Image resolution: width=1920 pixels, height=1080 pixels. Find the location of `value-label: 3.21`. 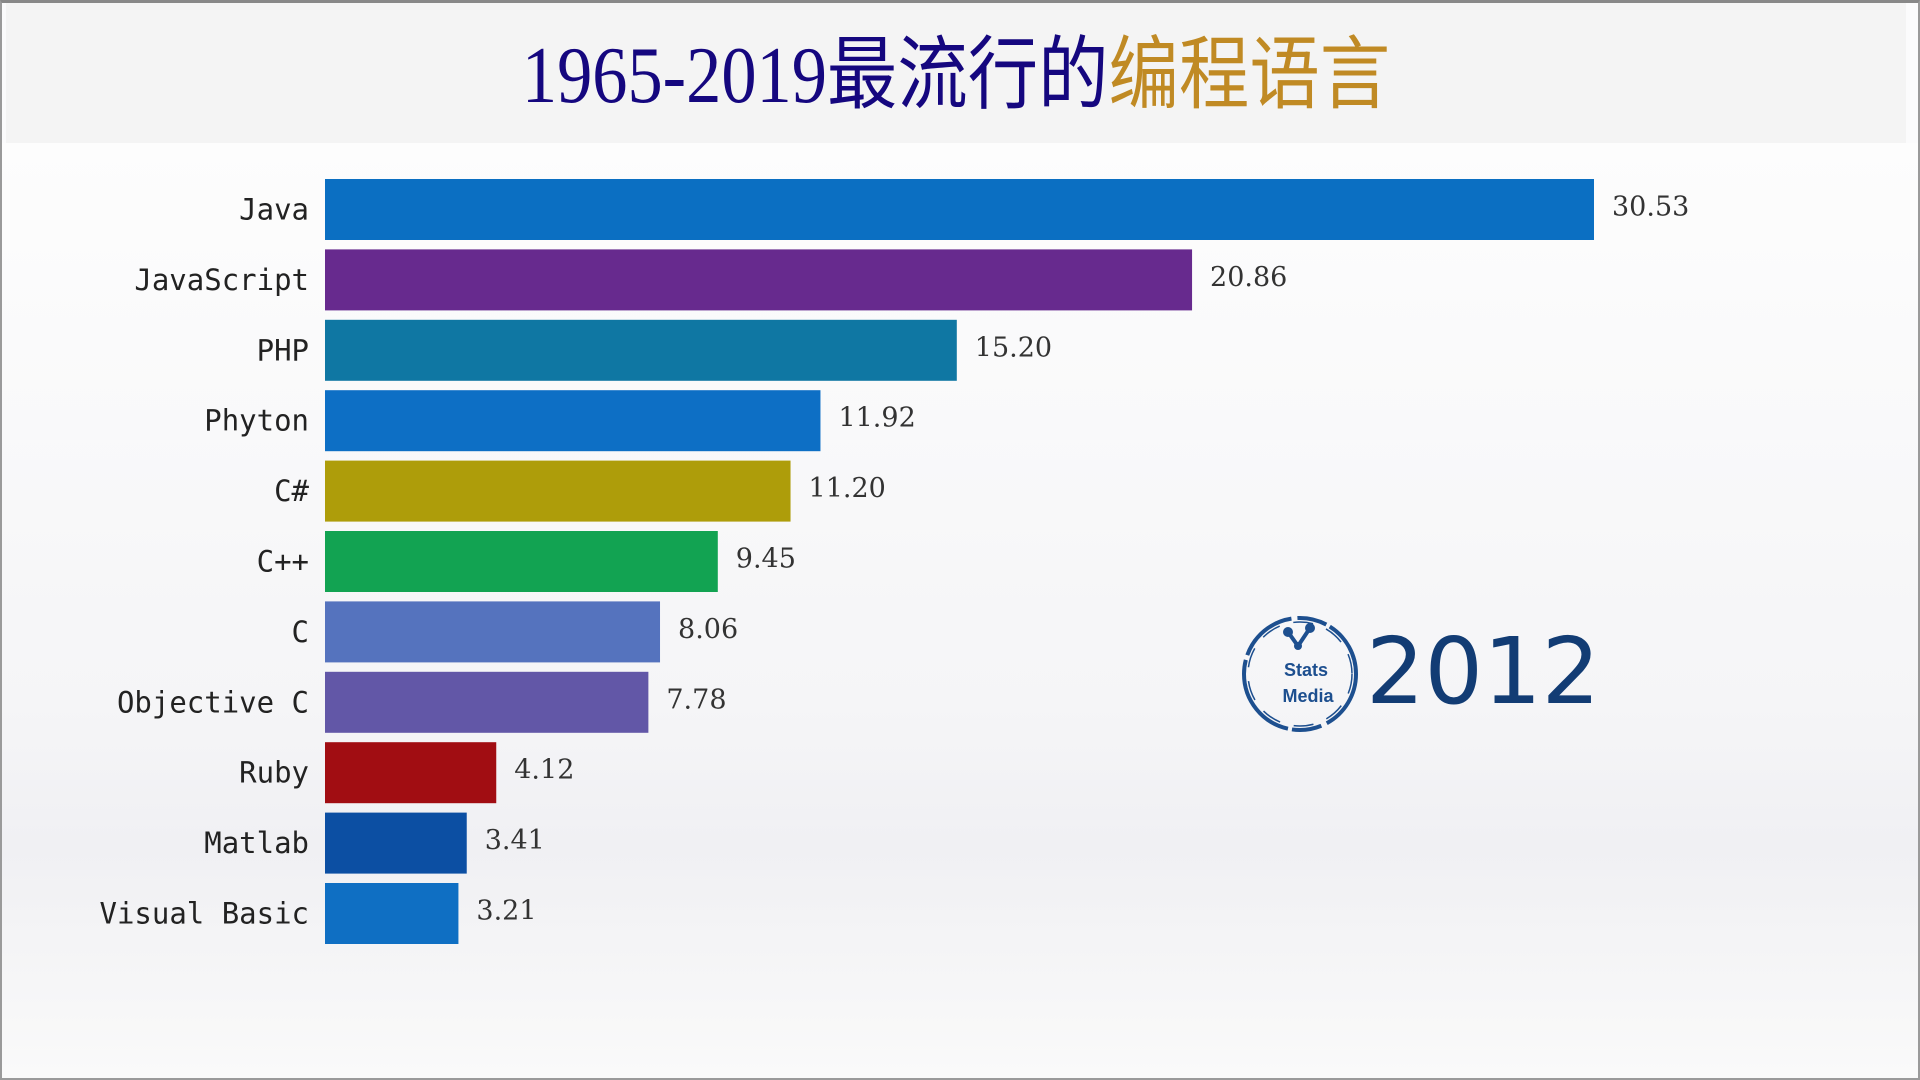

value-label: 3.21 is located at coordinates (506, 911).